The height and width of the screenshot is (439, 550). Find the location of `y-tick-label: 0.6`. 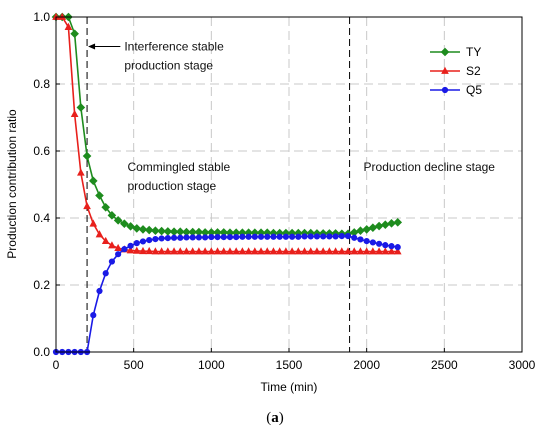

y-tick-label: 0.6 is located at coordinates (41, 151).